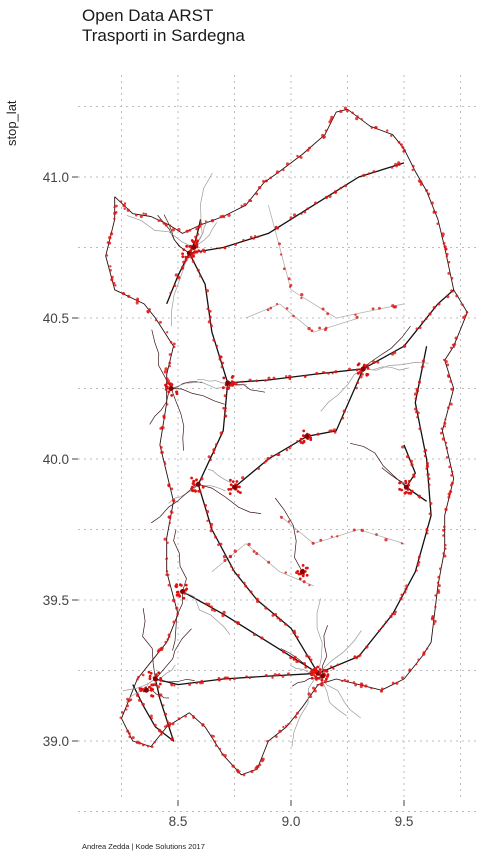 The image size is (485, 858). Describe the element at coordinates (404, 821) in the screenshot. I see `x-tick-label: 9.5` at that location.